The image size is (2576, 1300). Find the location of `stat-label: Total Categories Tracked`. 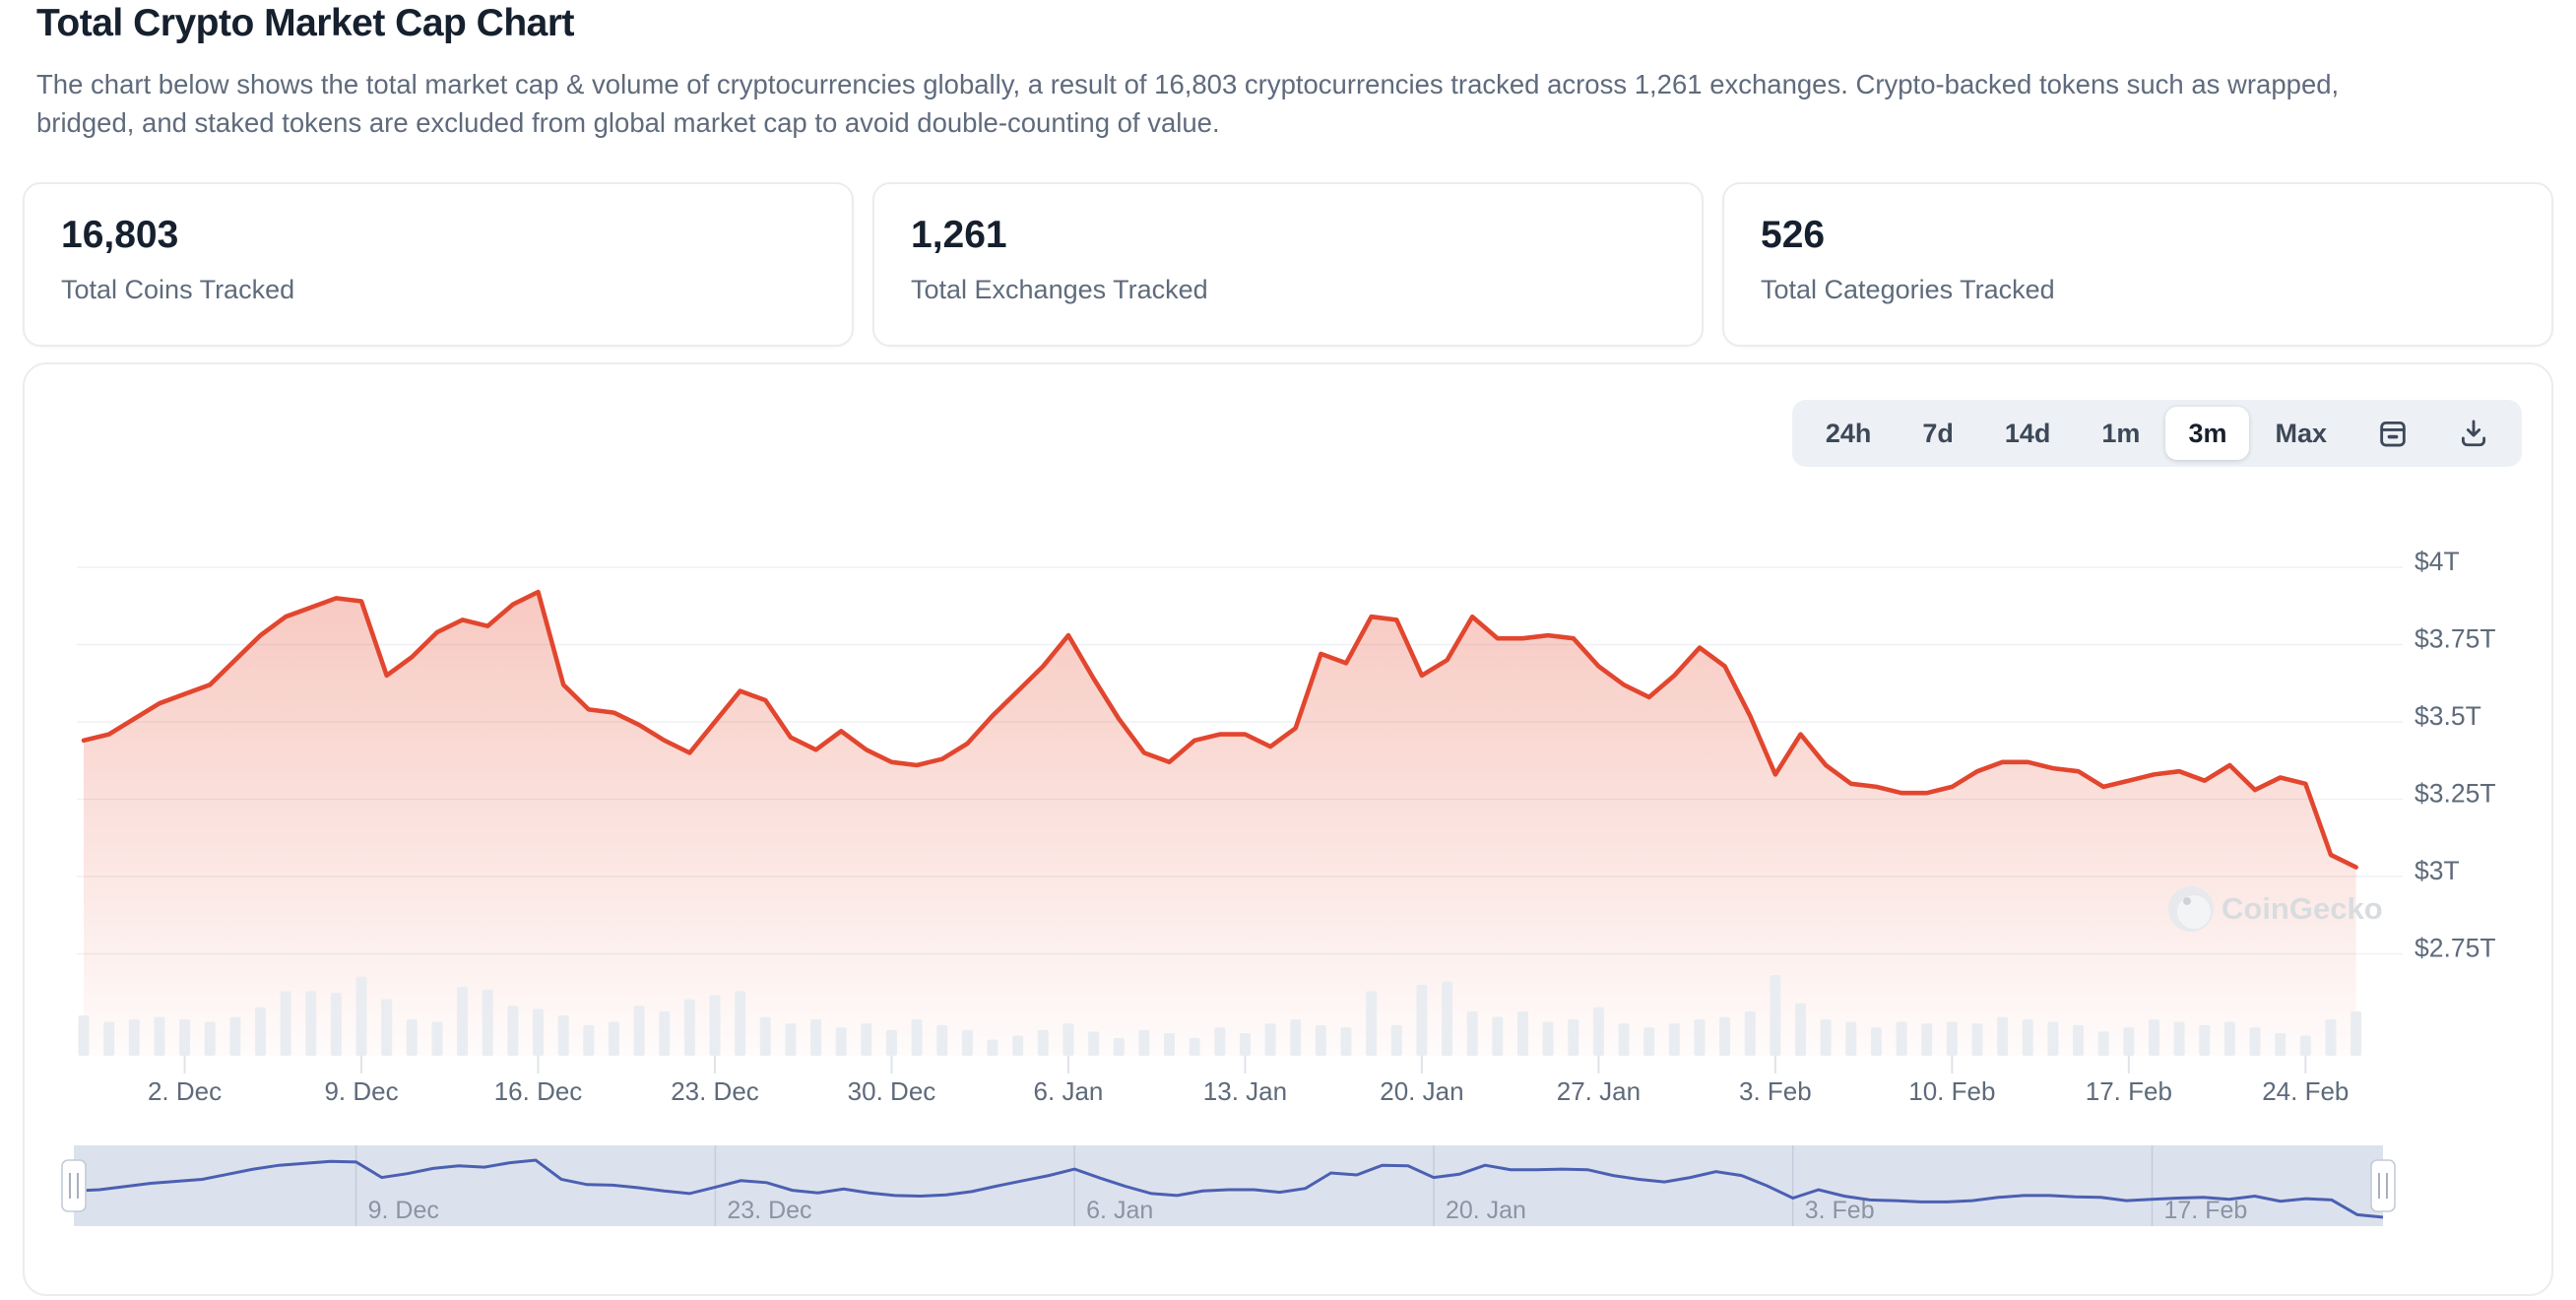

stat-label: Total Categories Tracked is located at coordinates (1908, 289).